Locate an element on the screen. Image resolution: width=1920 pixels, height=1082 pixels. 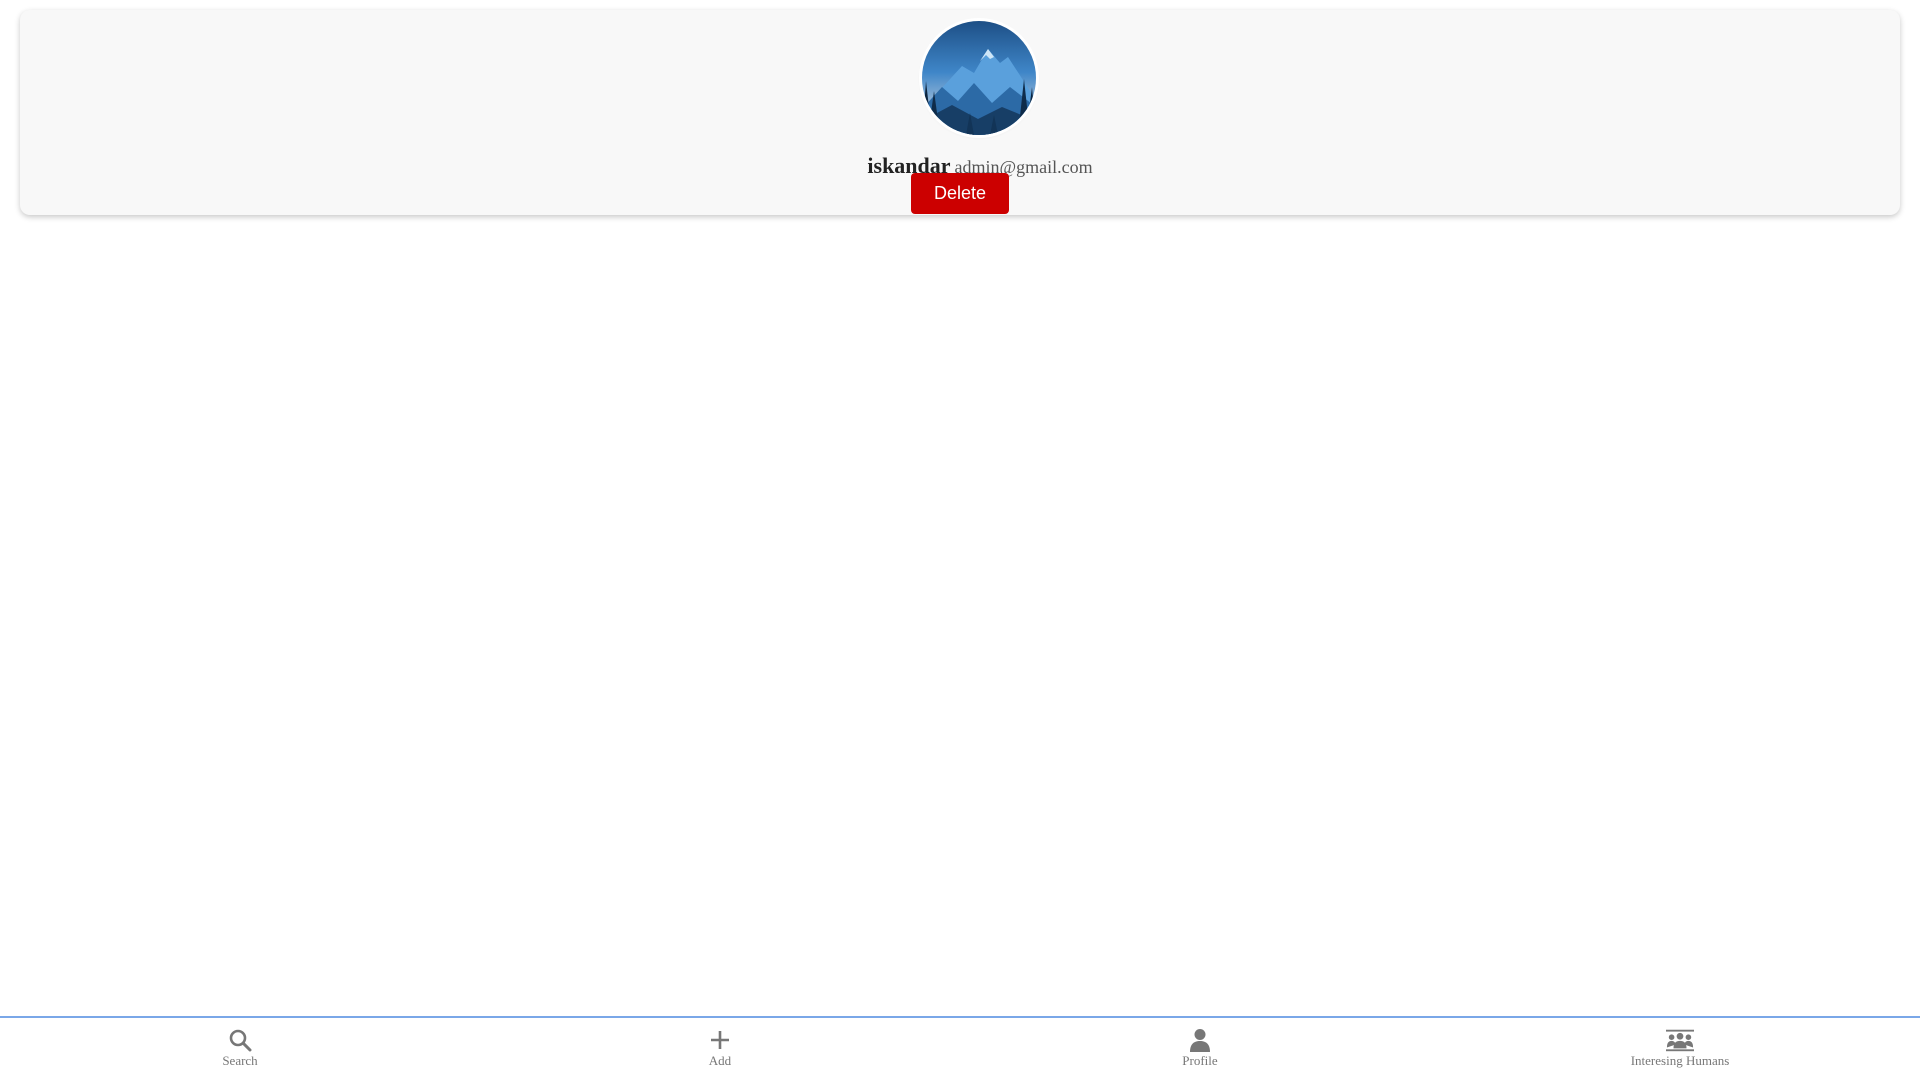
nav-label-search: Search is located at coordinates (240, 1060).